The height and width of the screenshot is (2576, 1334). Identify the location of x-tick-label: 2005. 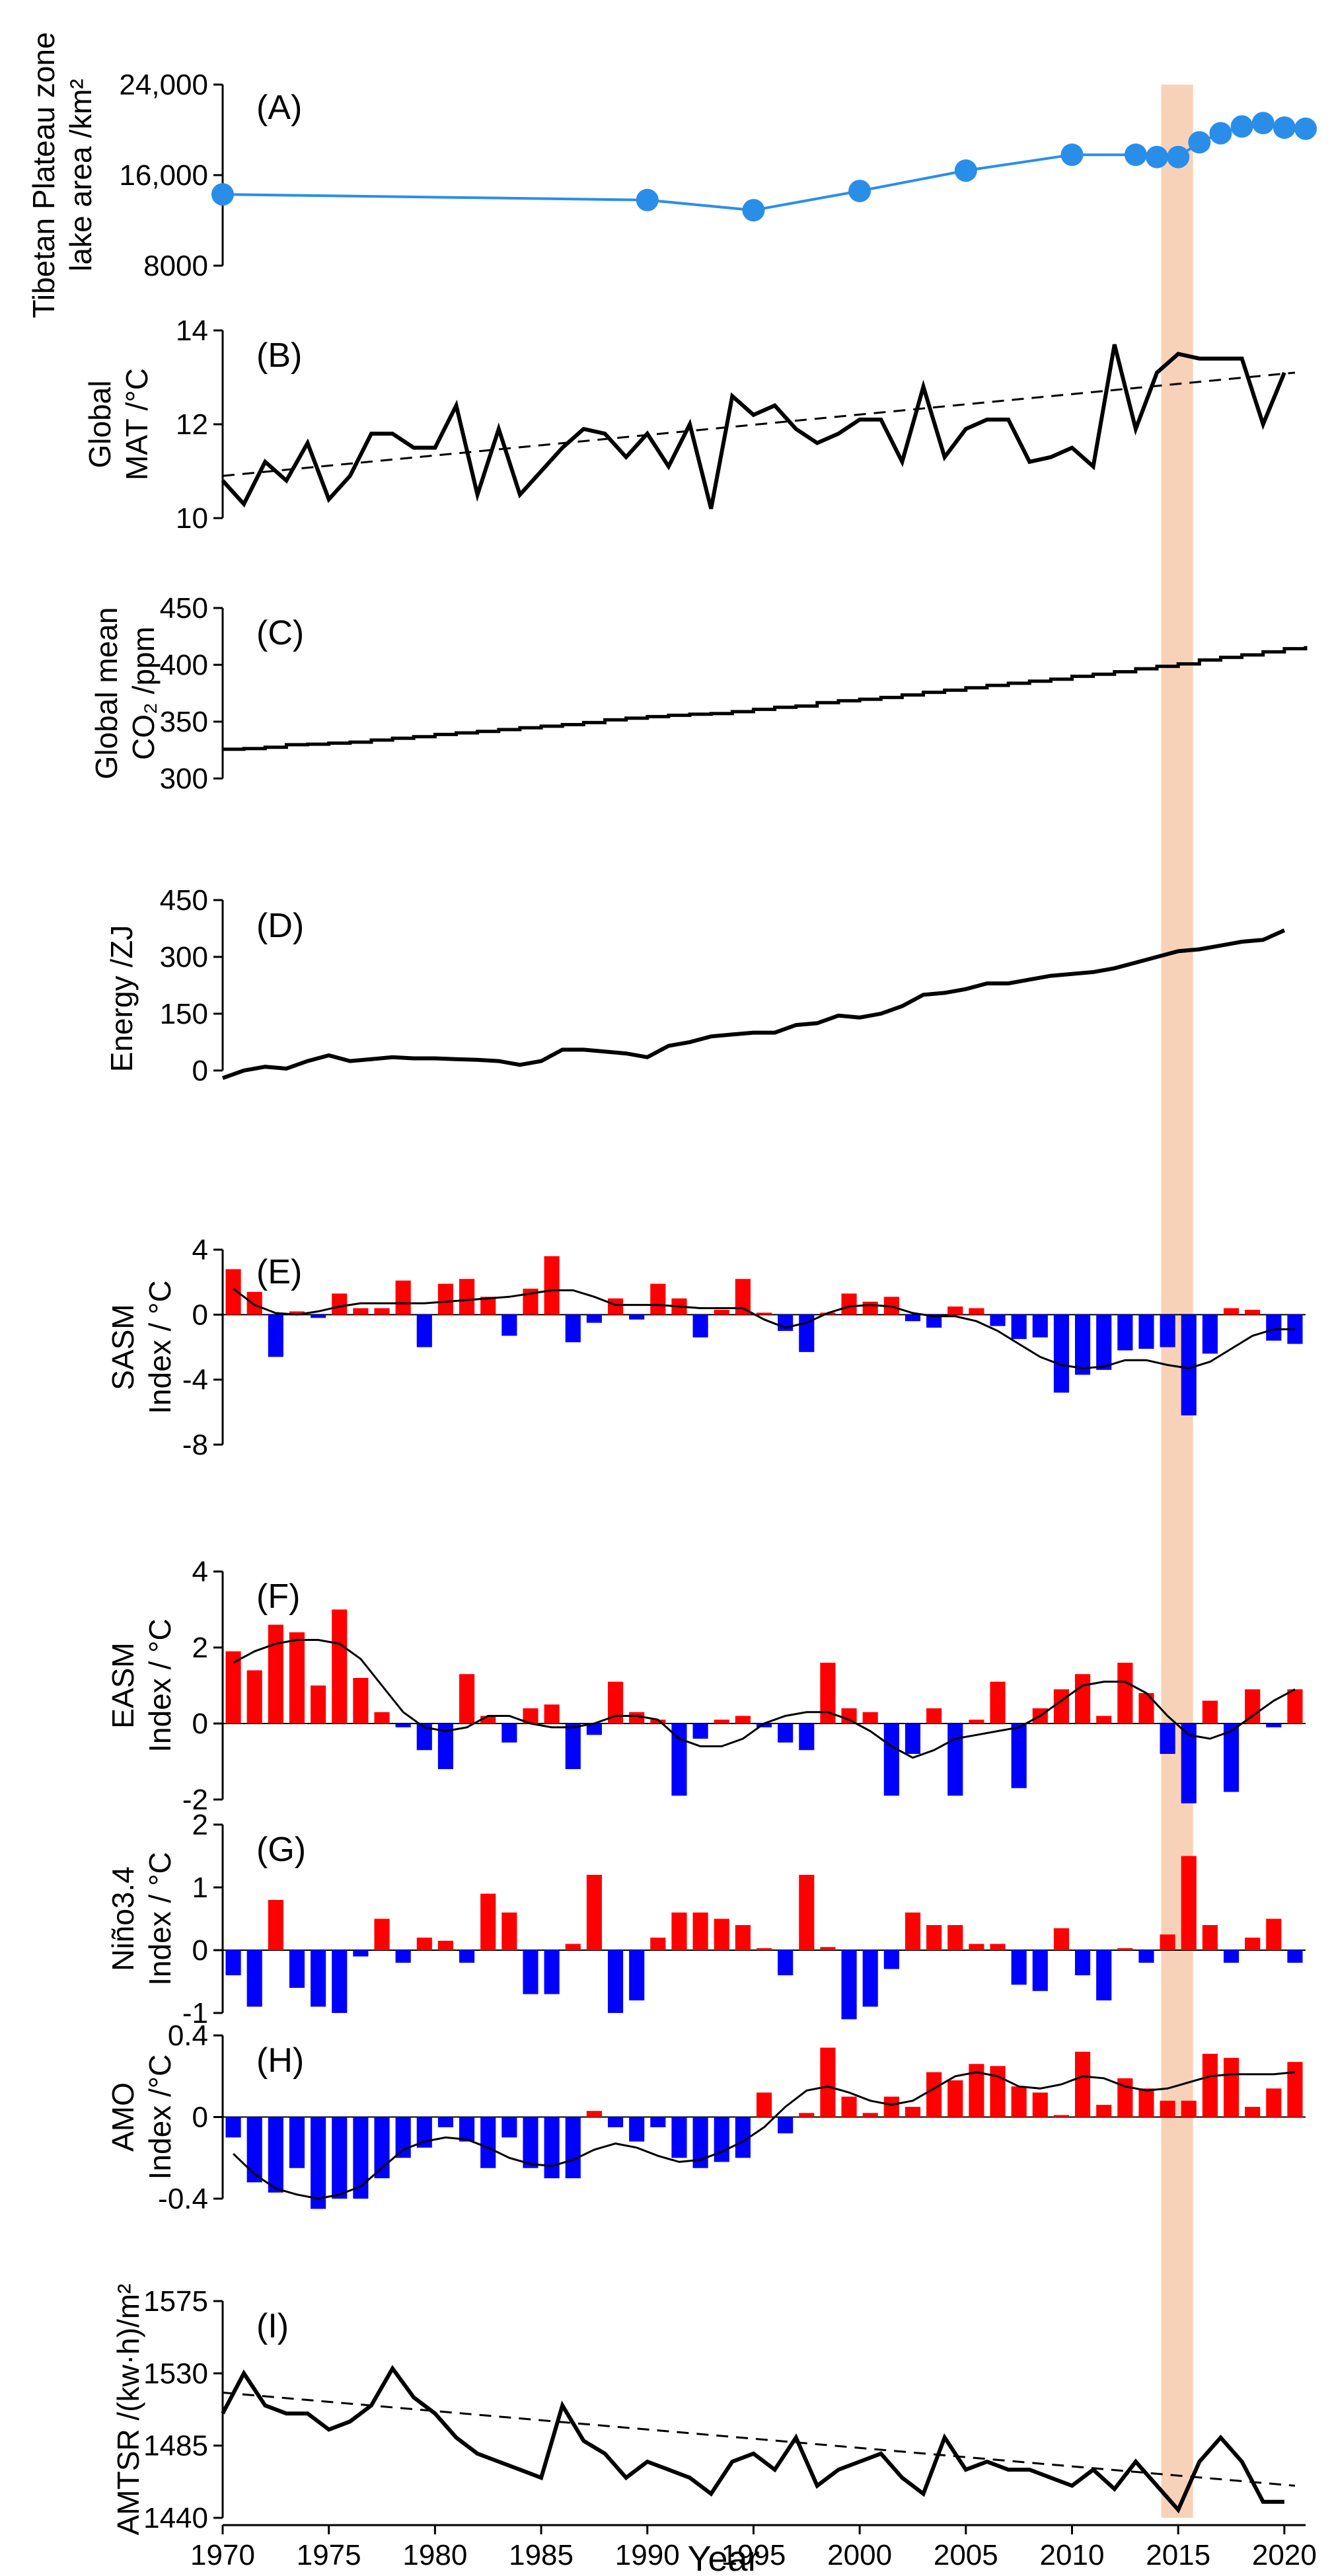
(966, 2555).